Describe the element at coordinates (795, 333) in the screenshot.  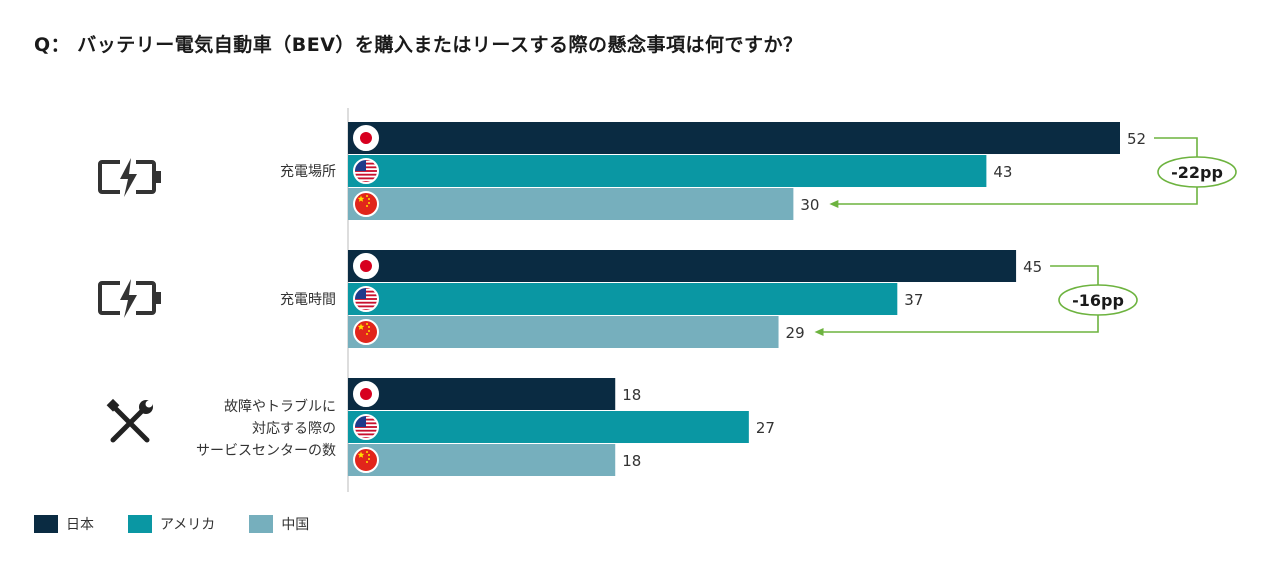
I see `bar-value-label-1-2: 29` at that location.